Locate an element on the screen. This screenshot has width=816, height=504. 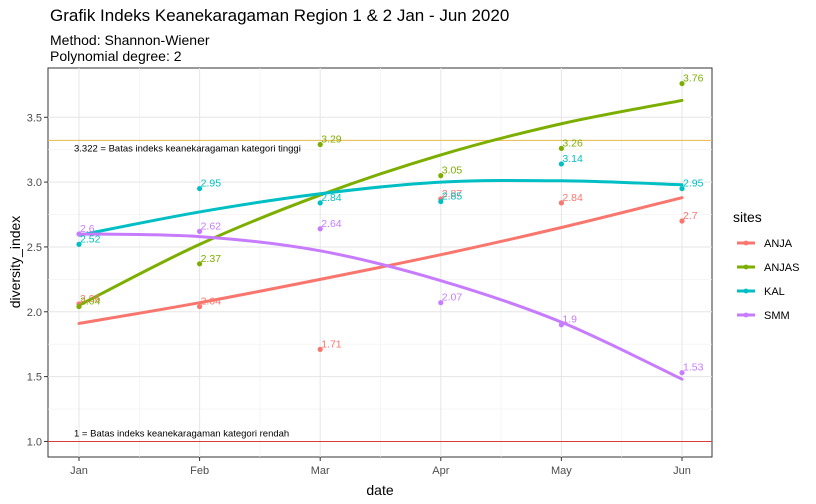
data-label-anja: 2.84 is located at coordinates (572, 198).